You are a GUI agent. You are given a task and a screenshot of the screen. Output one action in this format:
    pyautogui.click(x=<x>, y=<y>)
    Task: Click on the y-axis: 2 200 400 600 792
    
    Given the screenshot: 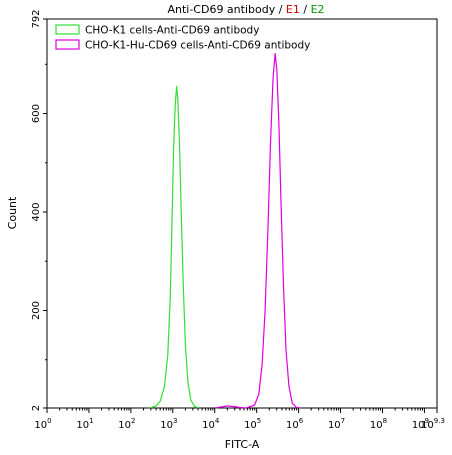 What is the action you would take?
    pyautogui.click(x=39, y=210)
    